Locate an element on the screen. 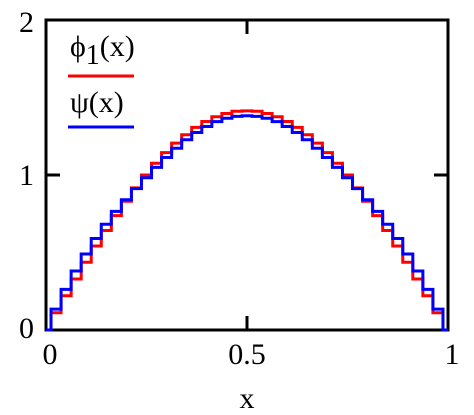 The image size is (474, 415). x-tick-label-1: 0.5 is located at coordinates (247, 354).